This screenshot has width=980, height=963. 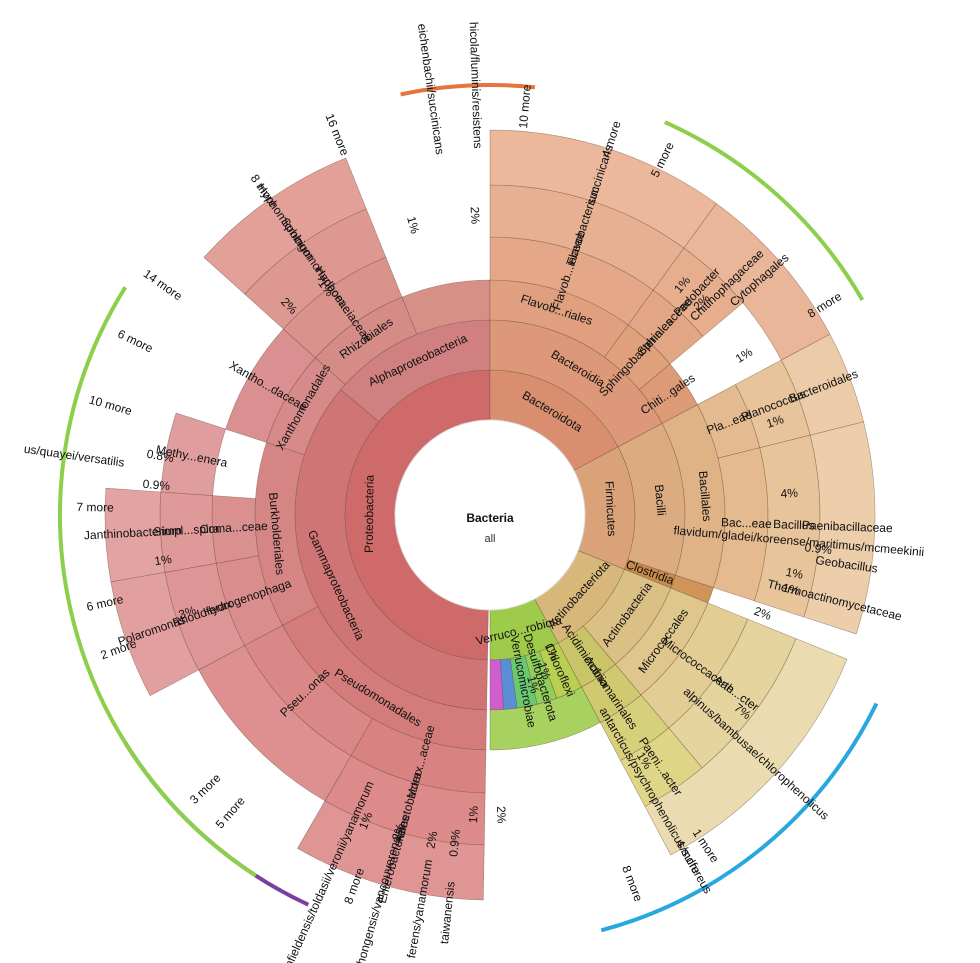 What do you see at coordinates (490, 518) in the screenshot?
I see `center-title: Bacteria` at bounding box center [490, 518].